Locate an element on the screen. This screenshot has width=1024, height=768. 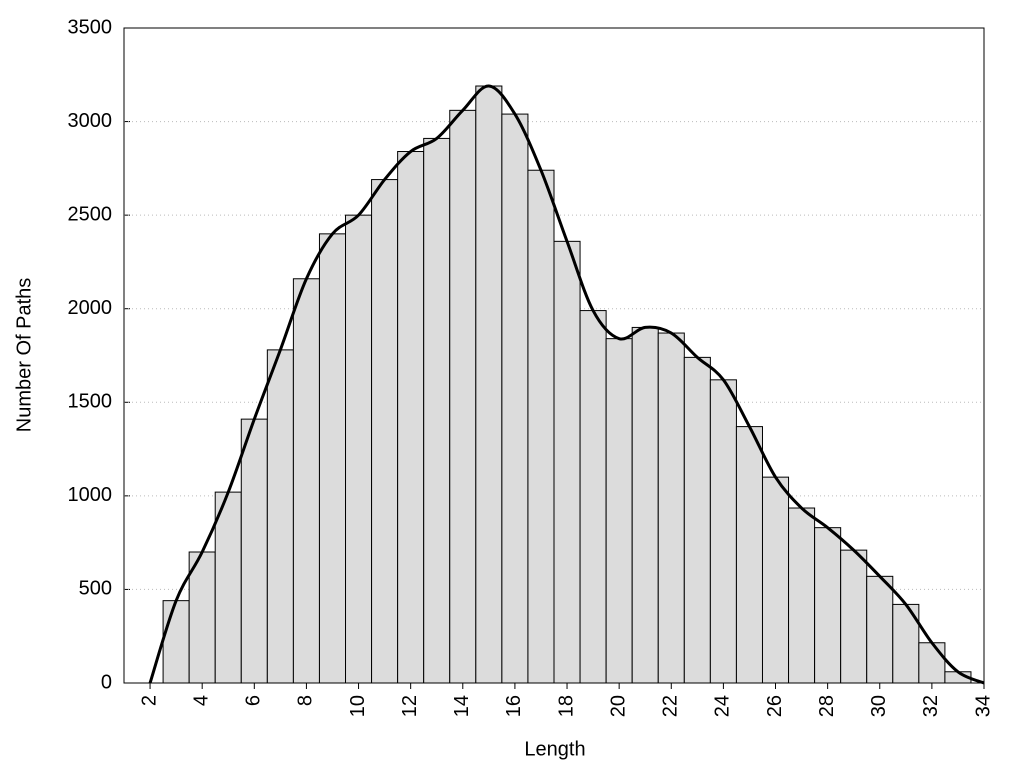
x-axis-label: Length is located at coordinates (554, 749).